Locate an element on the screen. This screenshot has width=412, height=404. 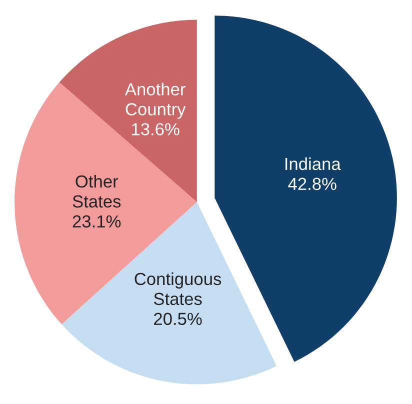
slice-label: Another Country is located at coordinates (155, 100).